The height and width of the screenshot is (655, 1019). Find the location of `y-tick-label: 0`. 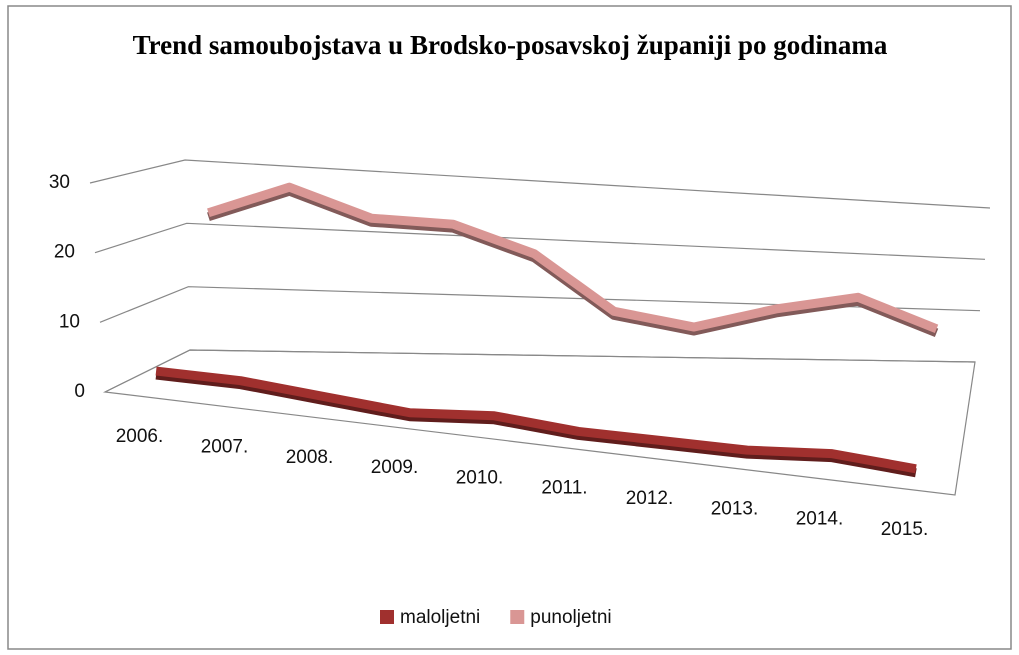

y-tick-label: 0 is located at coordinates (79, 391).